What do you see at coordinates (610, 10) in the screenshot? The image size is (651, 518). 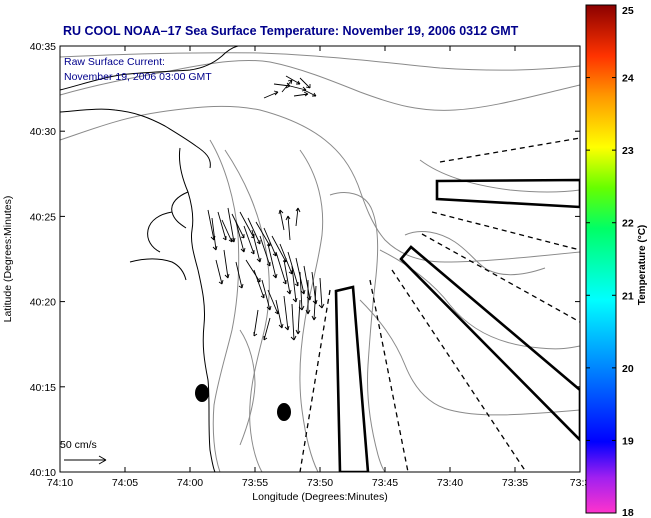 I see `colorbar-tick: 25` at bounding box center [610, 10].